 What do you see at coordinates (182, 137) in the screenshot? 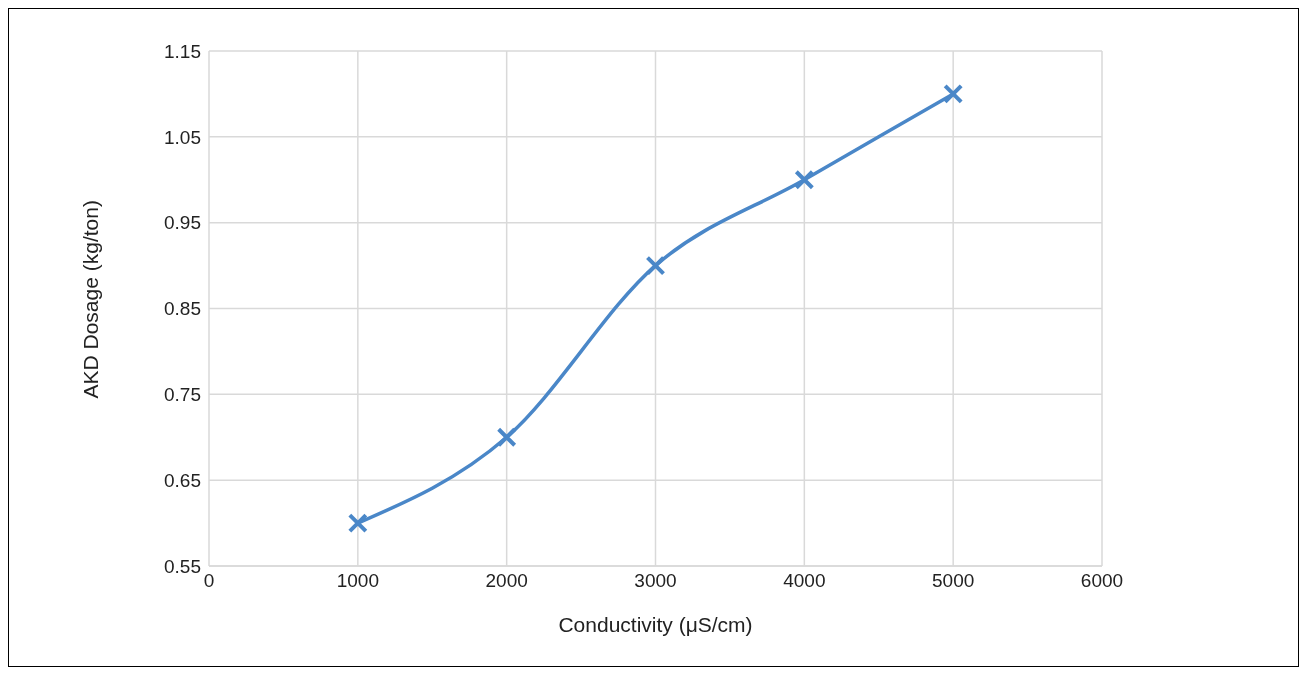
I see `y-tick-label: 1.05` at bounding box center [182, 137].